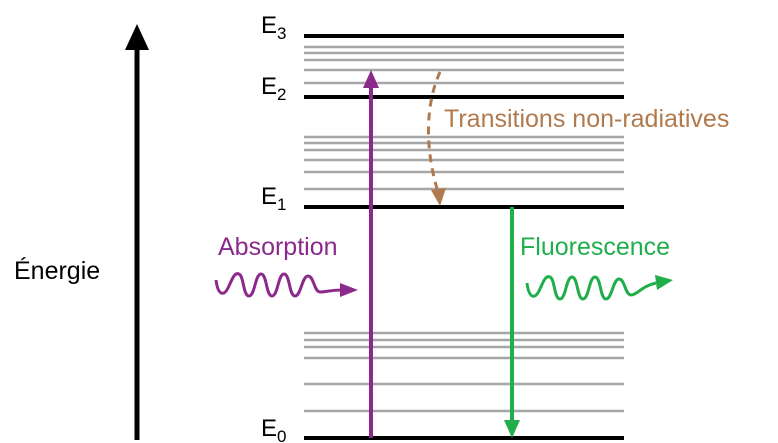  Describe the element at coordinates (595, 247) in the screenshot. I see `fluorescence-label: Fluorescence` at that location.